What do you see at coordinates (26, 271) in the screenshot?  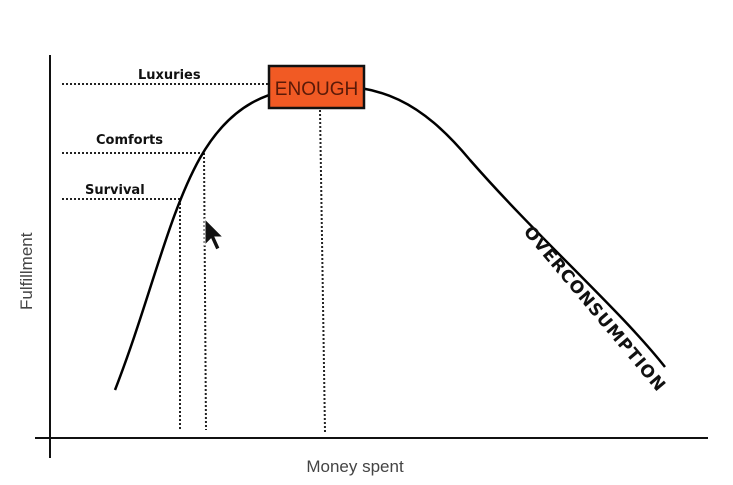 I see `y-axis-label: Fulfillment` at bounding box center [26, 271].